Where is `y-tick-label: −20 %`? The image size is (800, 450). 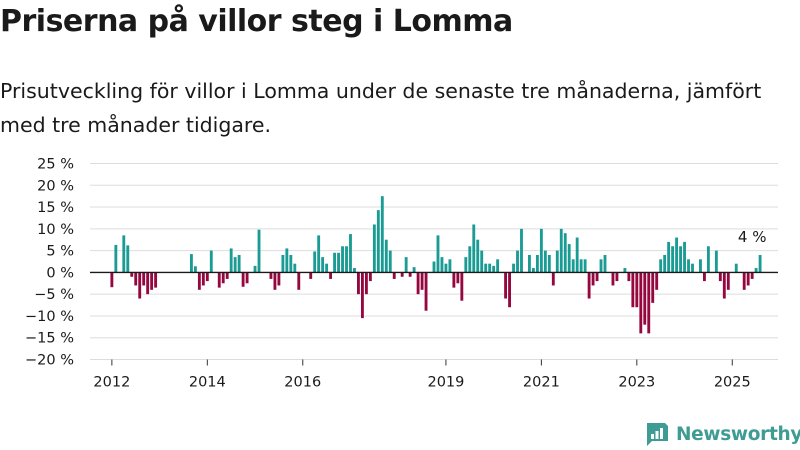
y-tick-label: −20 % is located at coordinates (49, 361).